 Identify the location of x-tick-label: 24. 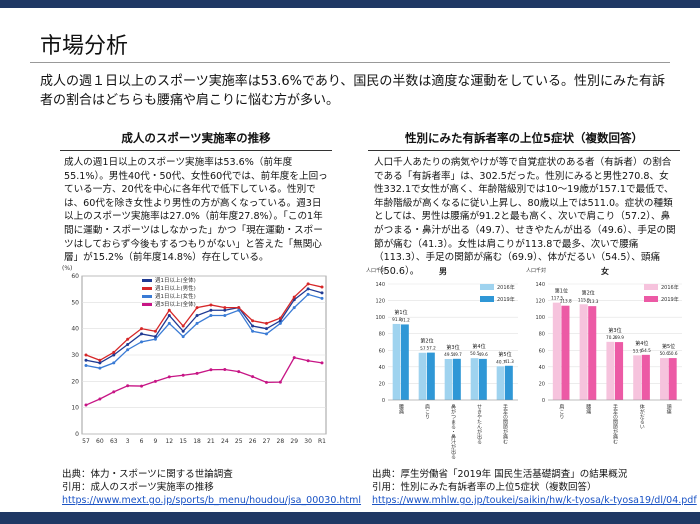
(225, 441).